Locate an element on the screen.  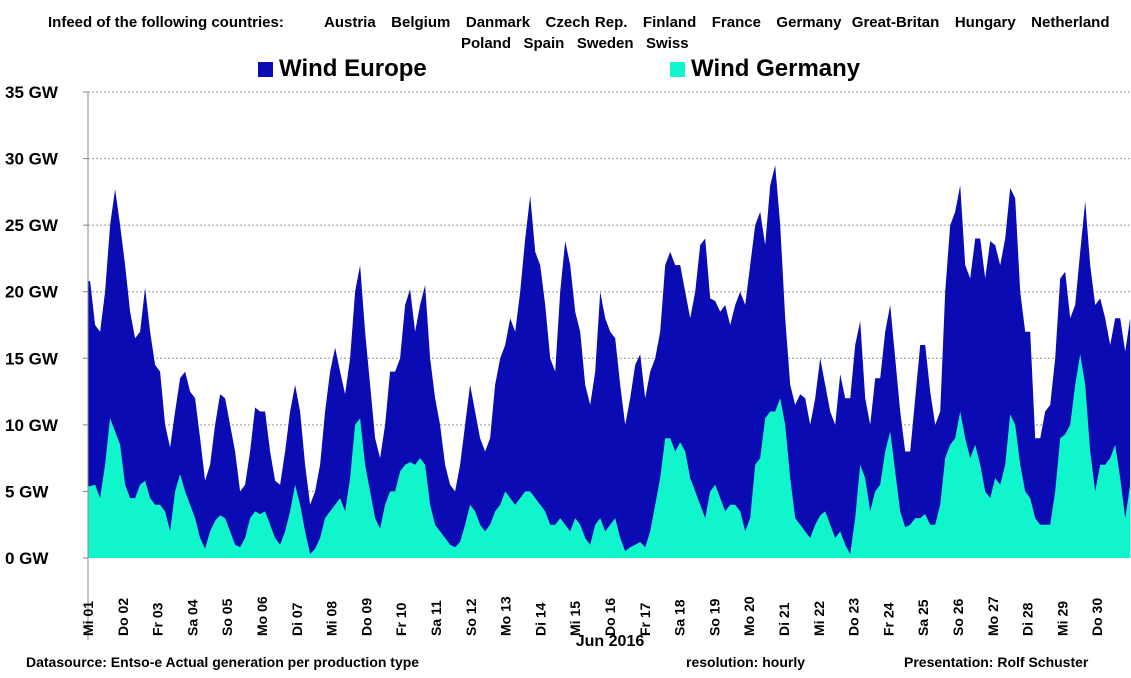
x-tick-label: Do 30 is located at coordinates (1097, 617).